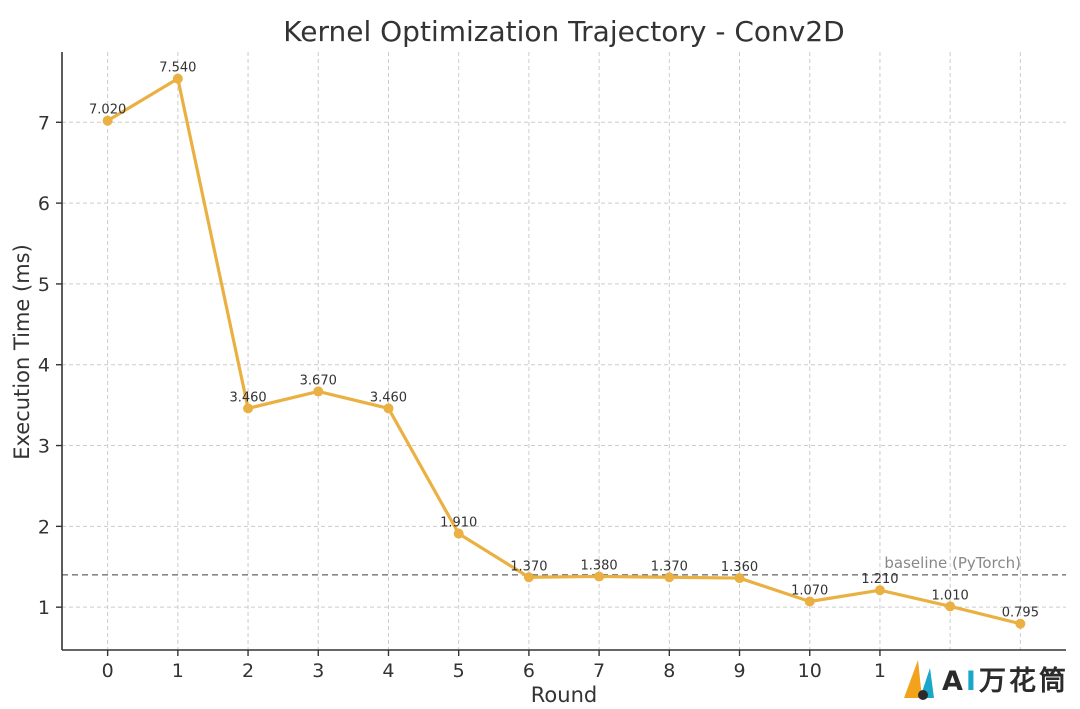 This screenshot has height=709, width=1080. Describe the element at coordinates (44, 366) in the screenshot. I see `y-tick-label: 4` at that location.